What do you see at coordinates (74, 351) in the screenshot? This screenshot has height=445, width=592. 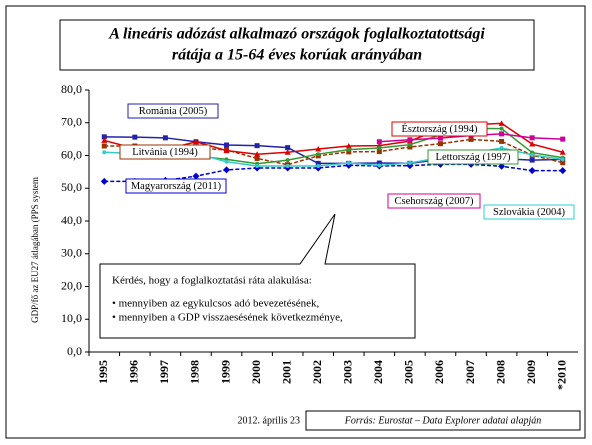 I see `y-tick-label: 0,0` at bounding box center [74, 351].